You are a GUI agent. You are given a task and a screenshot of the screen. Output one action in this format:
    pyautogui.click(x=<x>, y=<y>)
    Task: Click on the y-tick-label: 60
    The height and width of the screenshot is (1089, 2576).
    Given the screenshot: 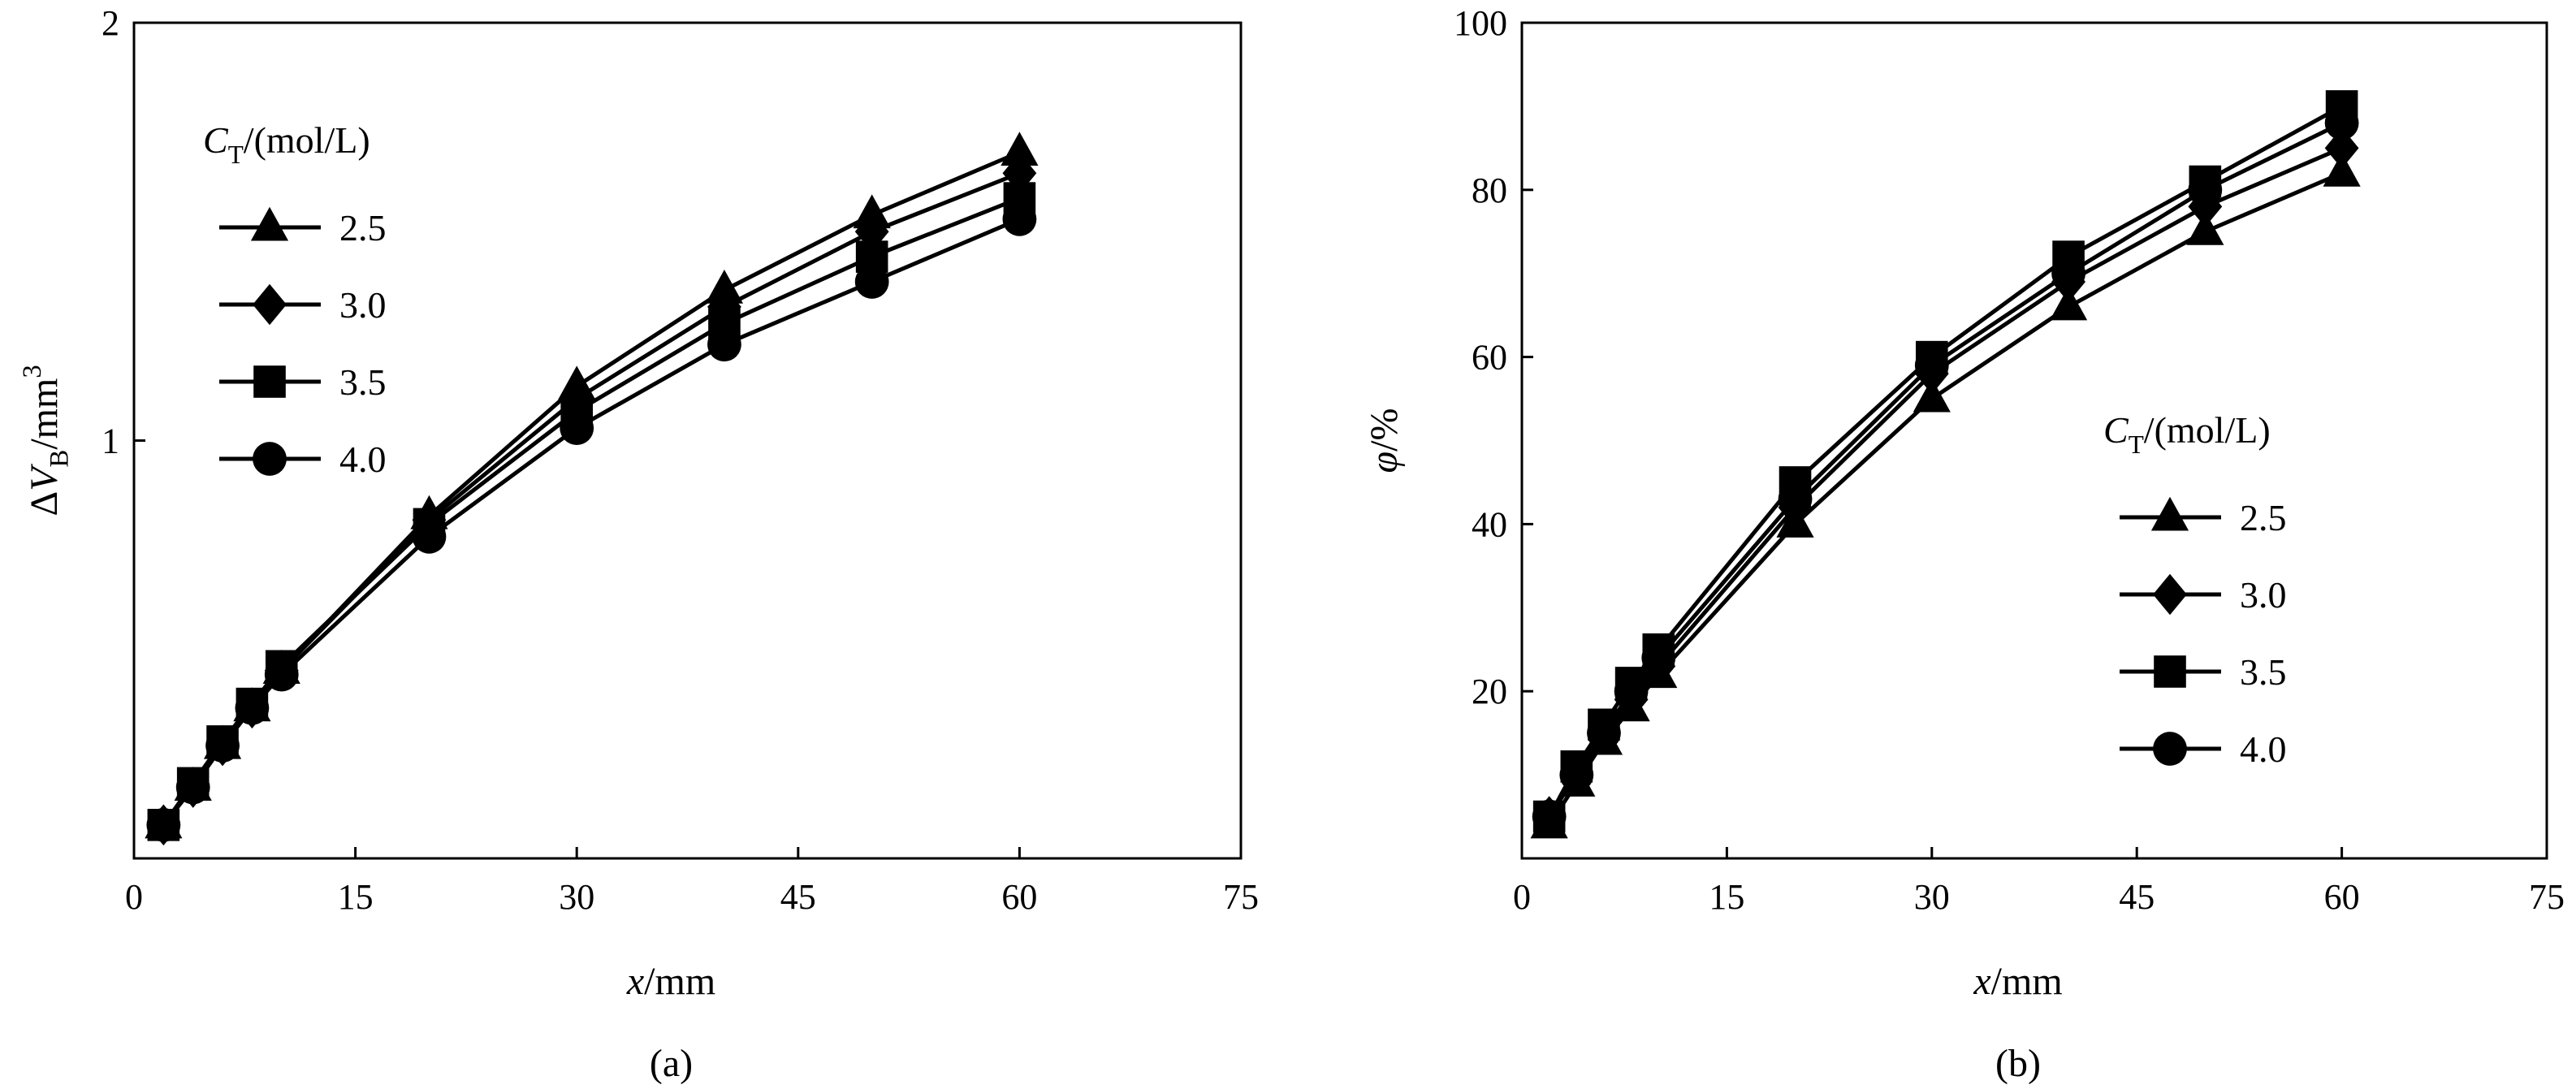 What is the action you would take?
    pyautogui.click(x=1490, y=358)
    